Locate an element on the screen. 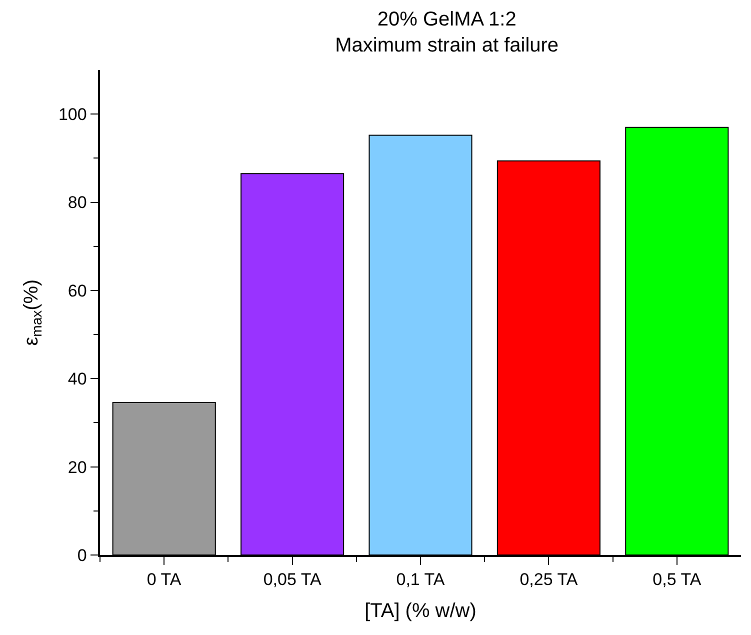 The height and width of the screenshot is (635, 751). y-tick-label: 80 is located at coordinates (77, 202).